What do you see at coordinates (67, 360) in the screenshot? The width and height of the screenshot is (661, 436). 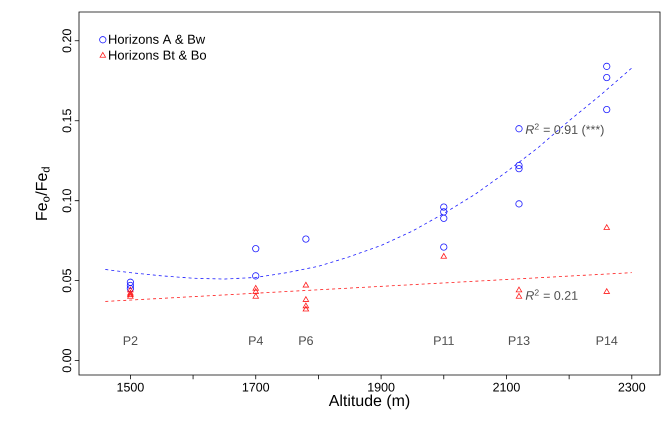 I see `y-tick-label: 0.00` at bounding box center [67, 360].